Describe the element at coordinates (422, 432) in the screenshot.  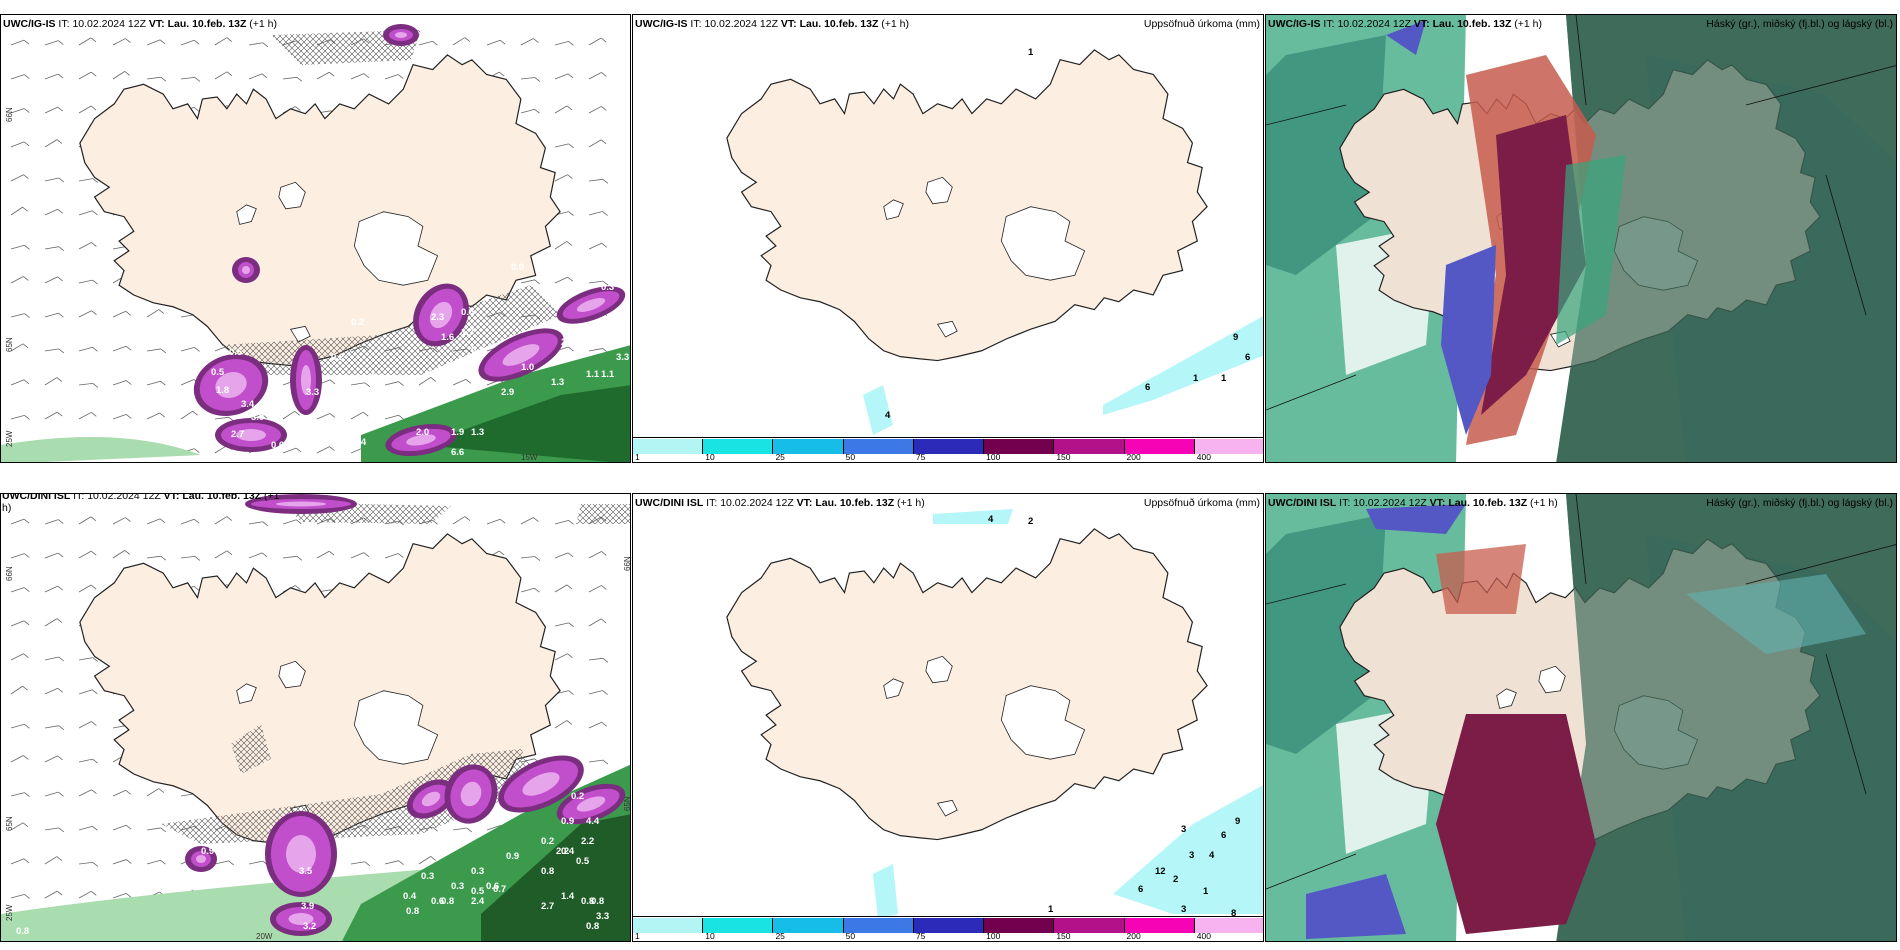
I see `precip-value-label: 2.0` at that location.